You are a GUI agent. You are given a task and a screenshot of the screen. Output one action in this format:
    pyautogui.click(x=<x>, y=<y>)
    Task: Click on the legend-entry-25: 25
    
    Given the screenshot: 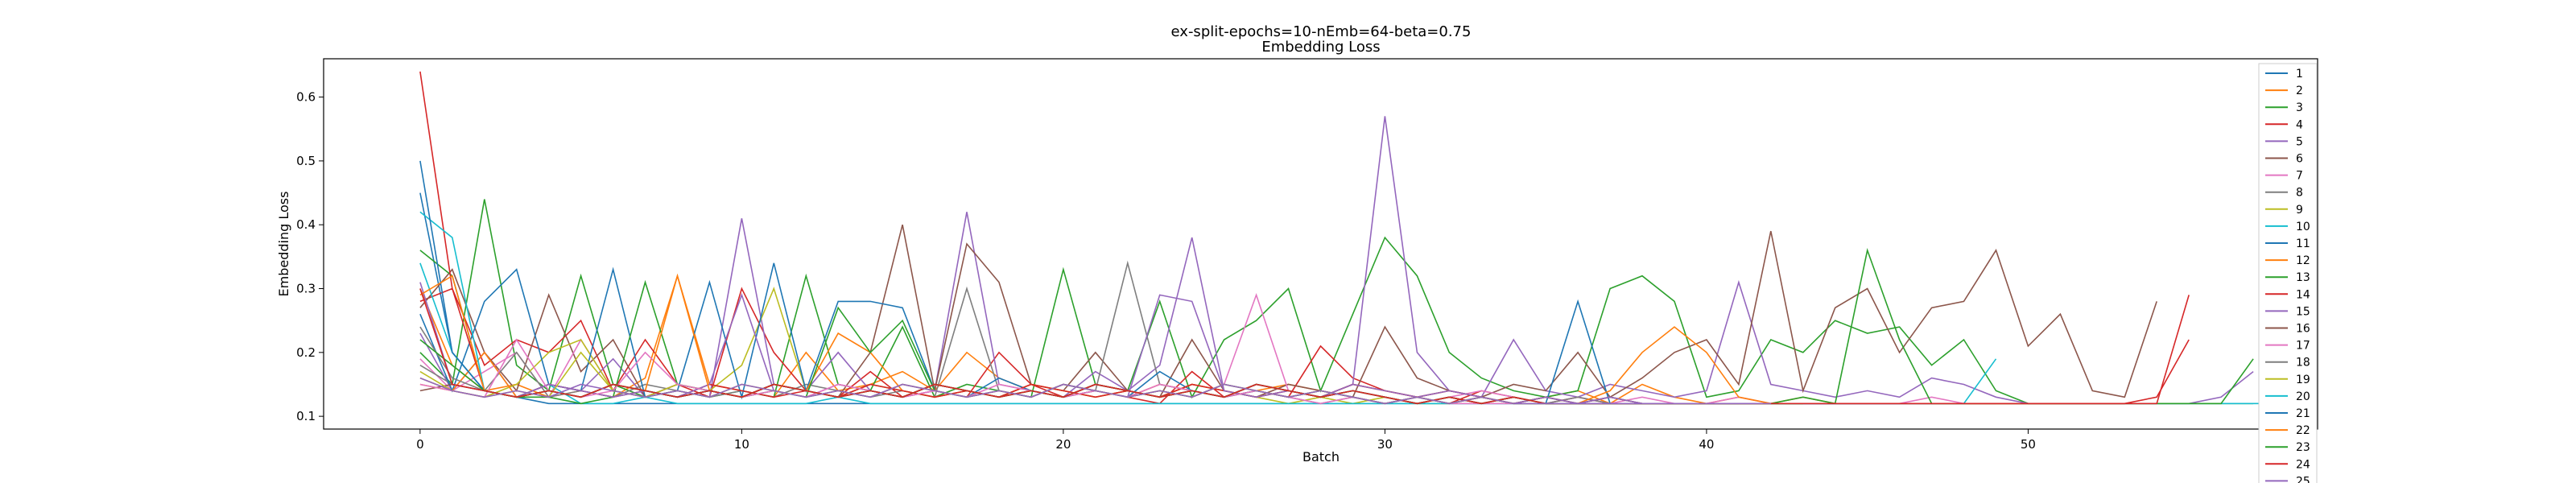 What is the action you would take?
    pyautogui.click(x=2303, y=479)
    